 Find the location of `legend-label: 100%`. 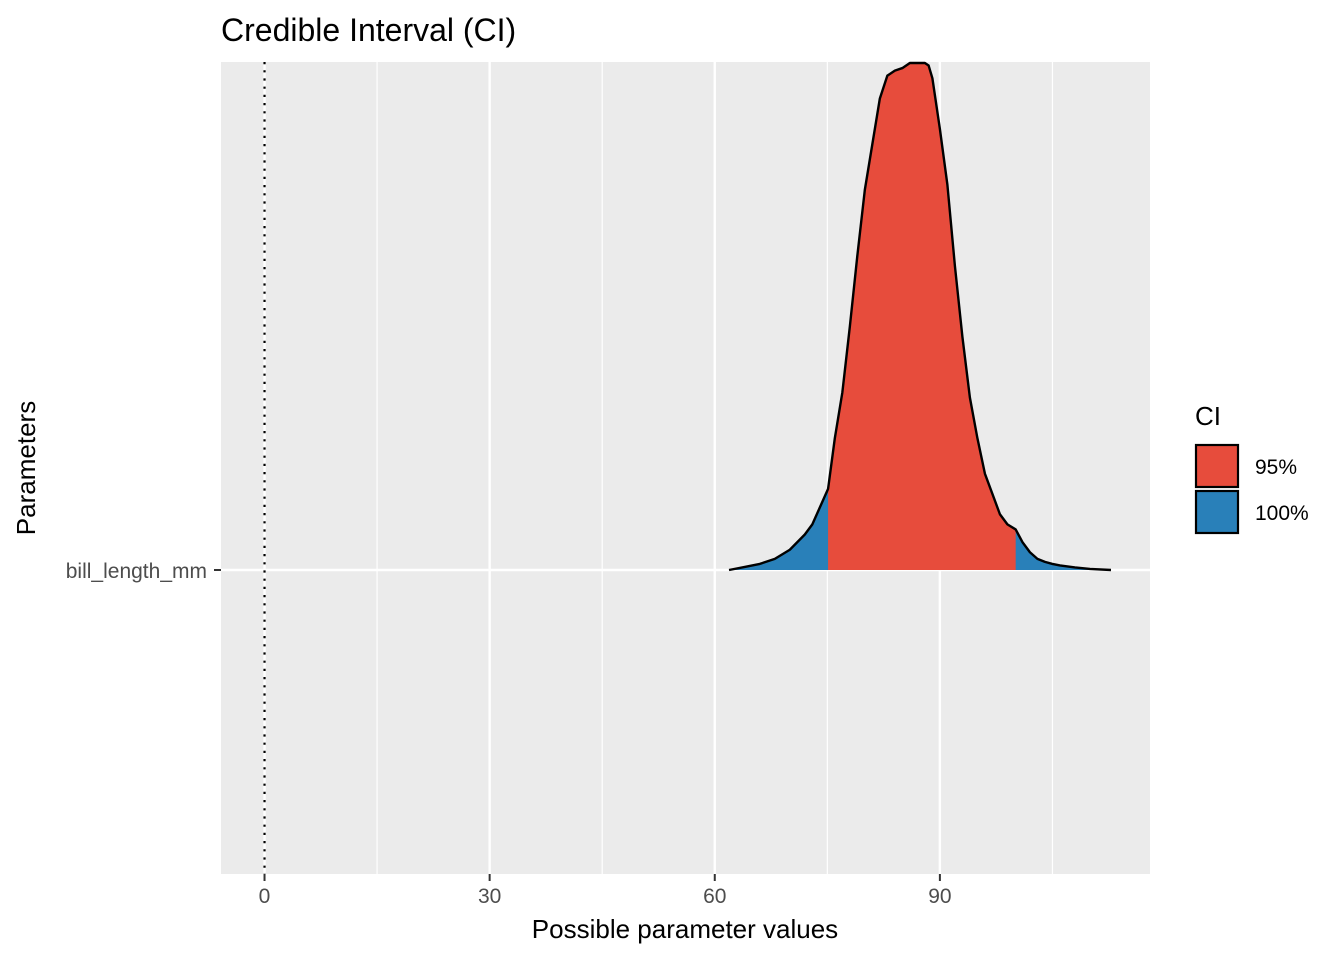

legend-label: 100% is located at coordinates (1282, 513).